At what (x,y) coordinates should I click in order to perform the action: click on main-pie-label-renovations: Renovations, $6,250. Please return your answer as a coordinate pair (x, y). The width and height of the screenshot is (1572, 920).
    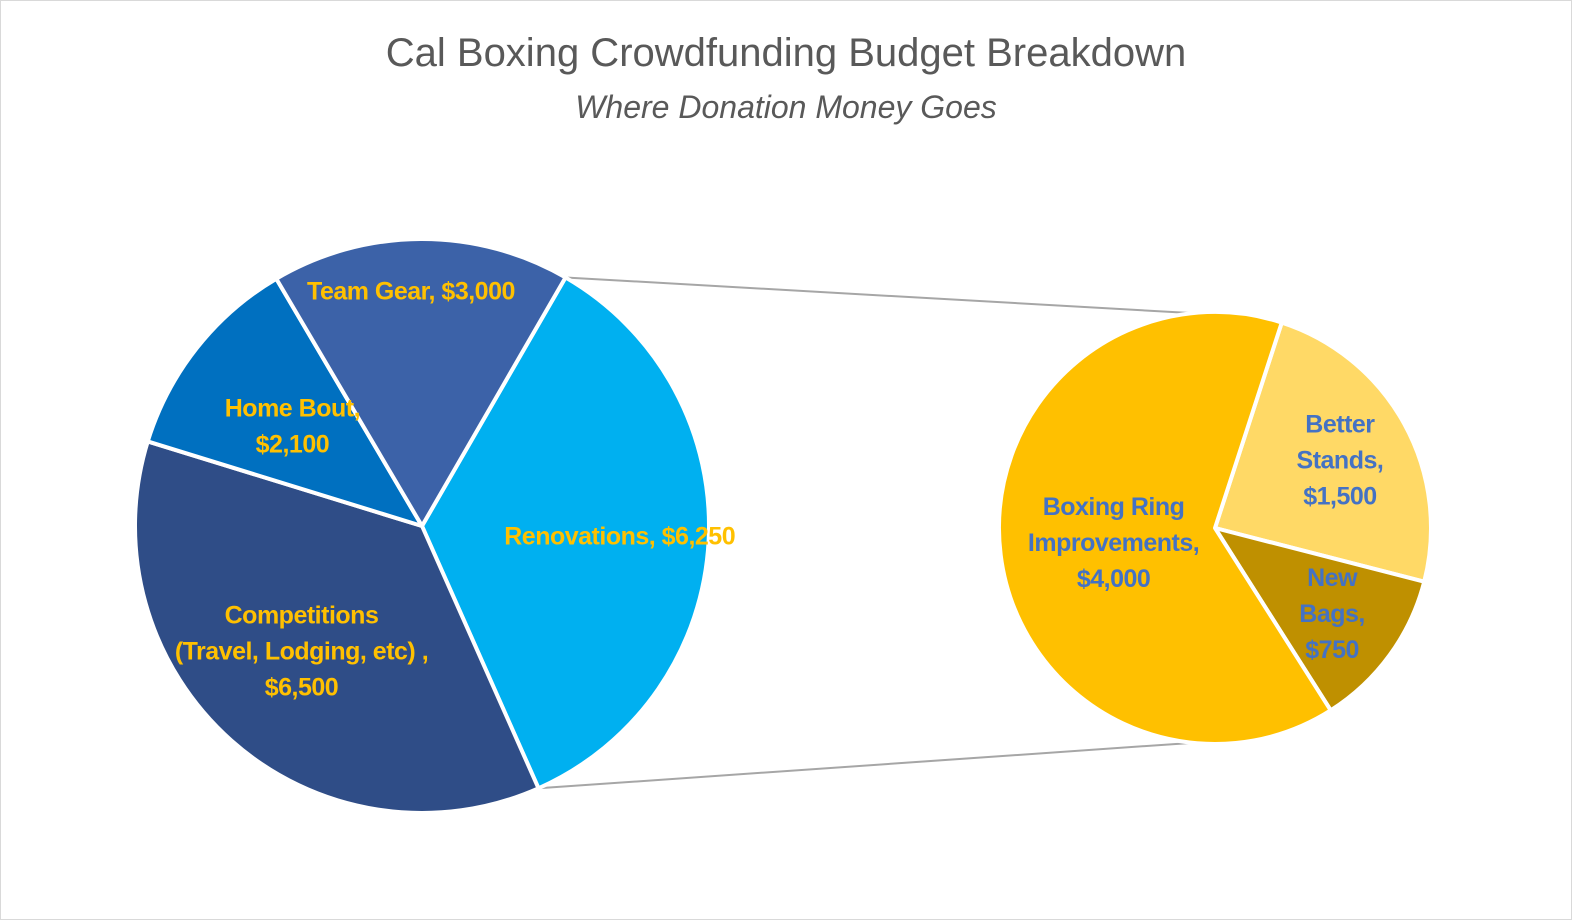
    Looking at the image, I should click on (619, 536).